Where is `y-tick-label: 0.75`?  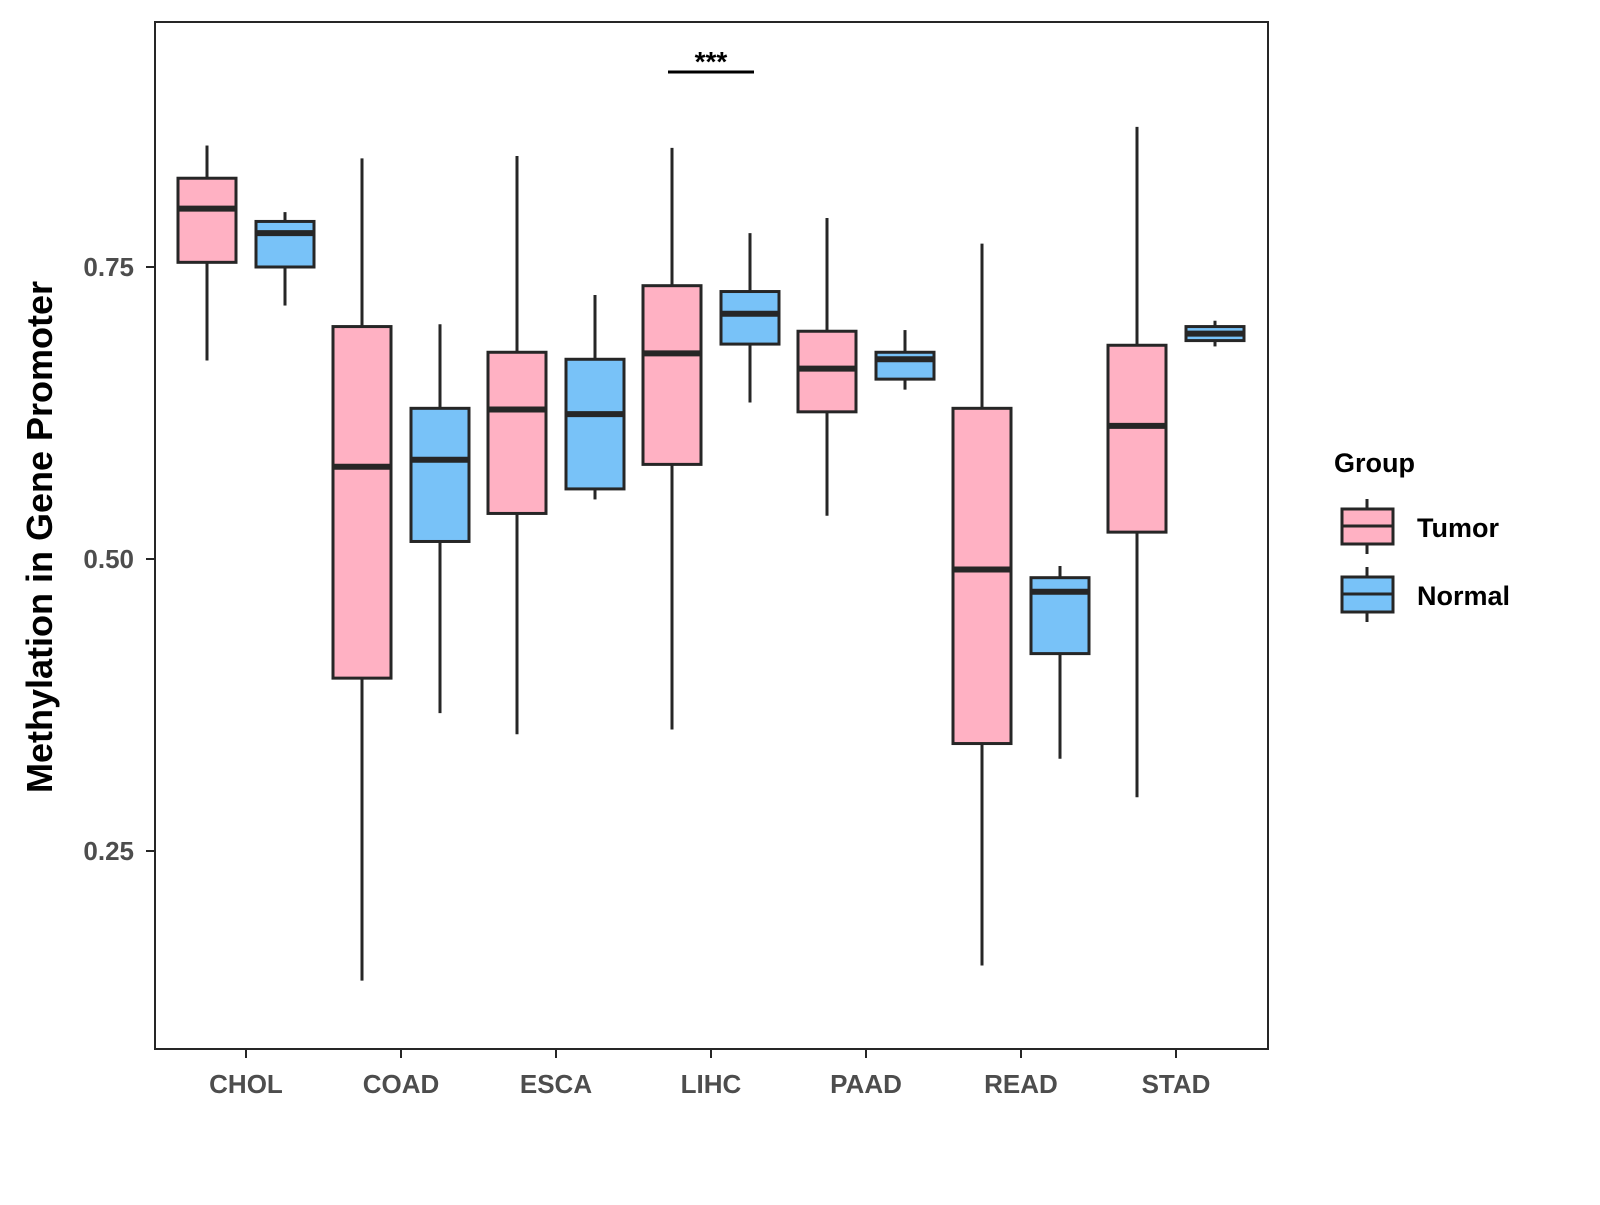 y-tick-label: 0.75 is located at coordinates (108, 267).